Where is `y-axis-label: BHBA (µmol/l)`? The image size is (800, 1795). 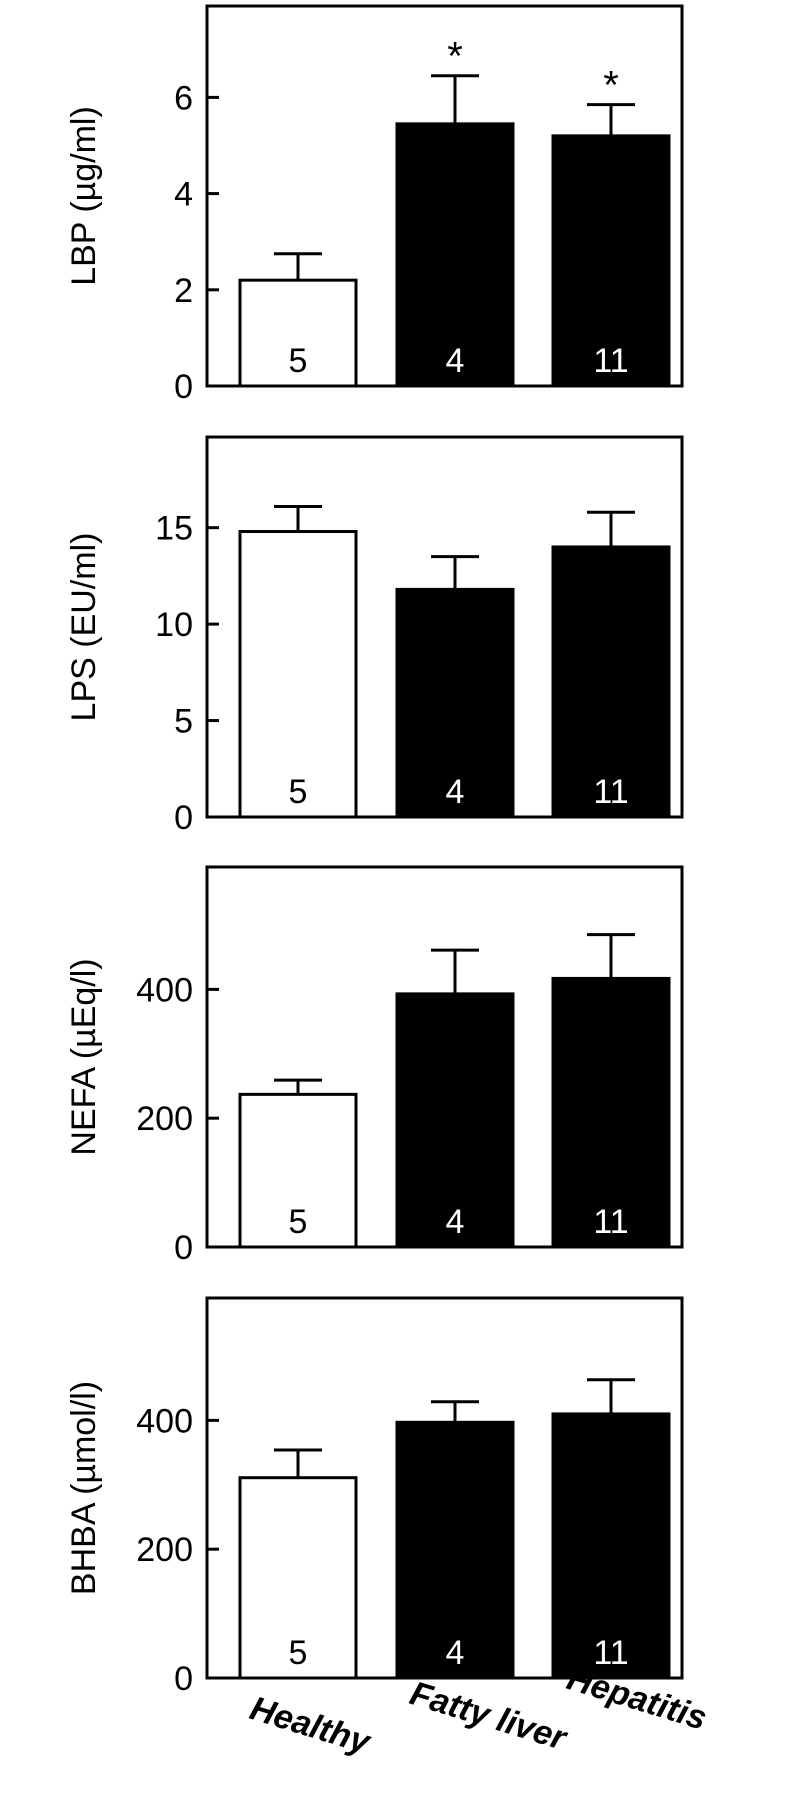
y-axis-label: BHBA (µmol/l) is located at coordinates (84, 1488).